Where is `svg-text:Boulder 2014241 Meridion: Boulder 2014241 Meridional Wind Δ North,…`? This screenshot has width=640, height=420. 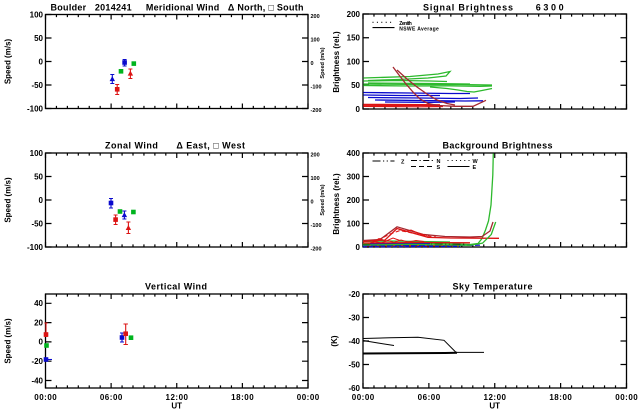
svg-text:Boulder 2014241 Meridion: Boulder 2014241 Meridional Wind Δ North,… is located at coordinates (177, 8).